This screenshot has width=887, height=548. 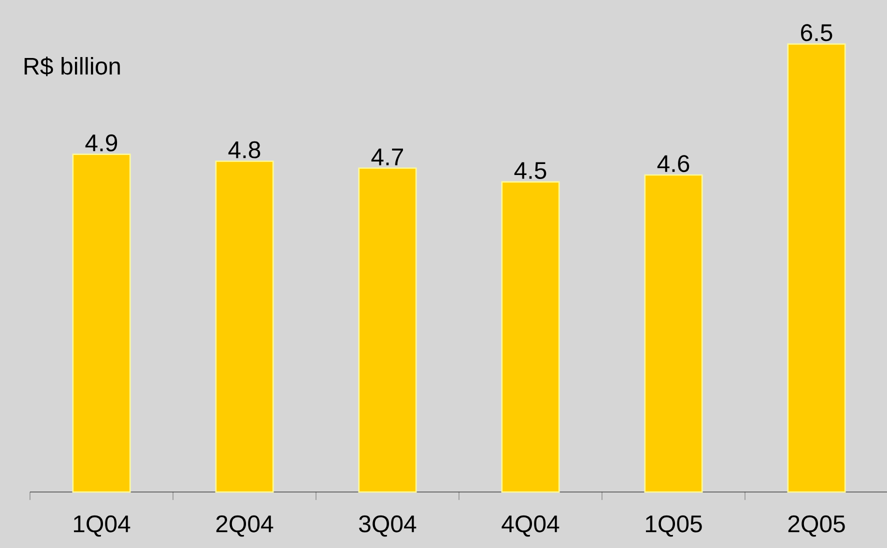 I want to click on x-tick-label: 1Q04, so click(x=102, y=526).